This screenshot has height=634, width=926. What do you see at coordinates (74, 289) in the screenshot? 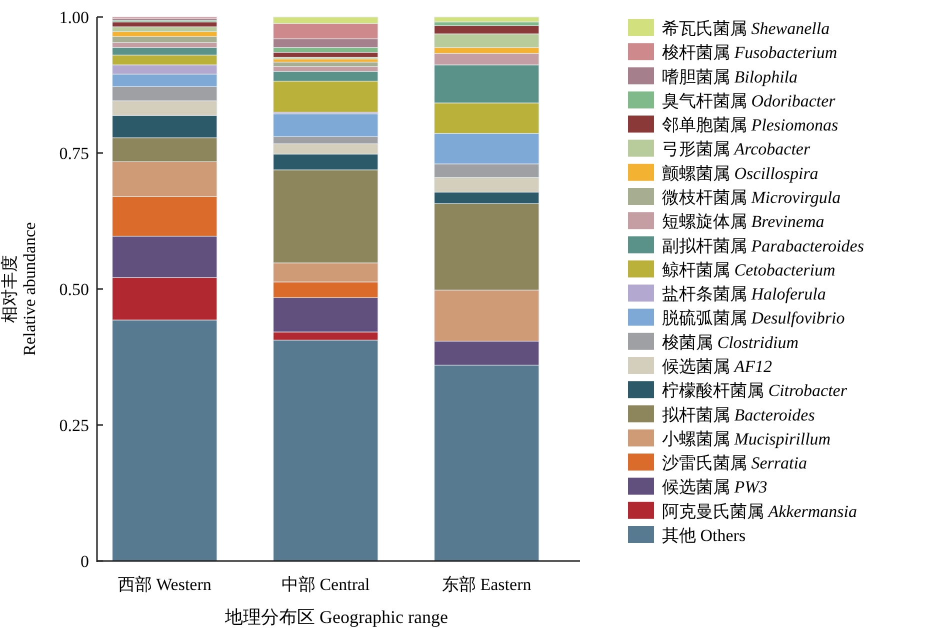
I see `y-tick-label: 0.50` at bounding box center [74, 289].